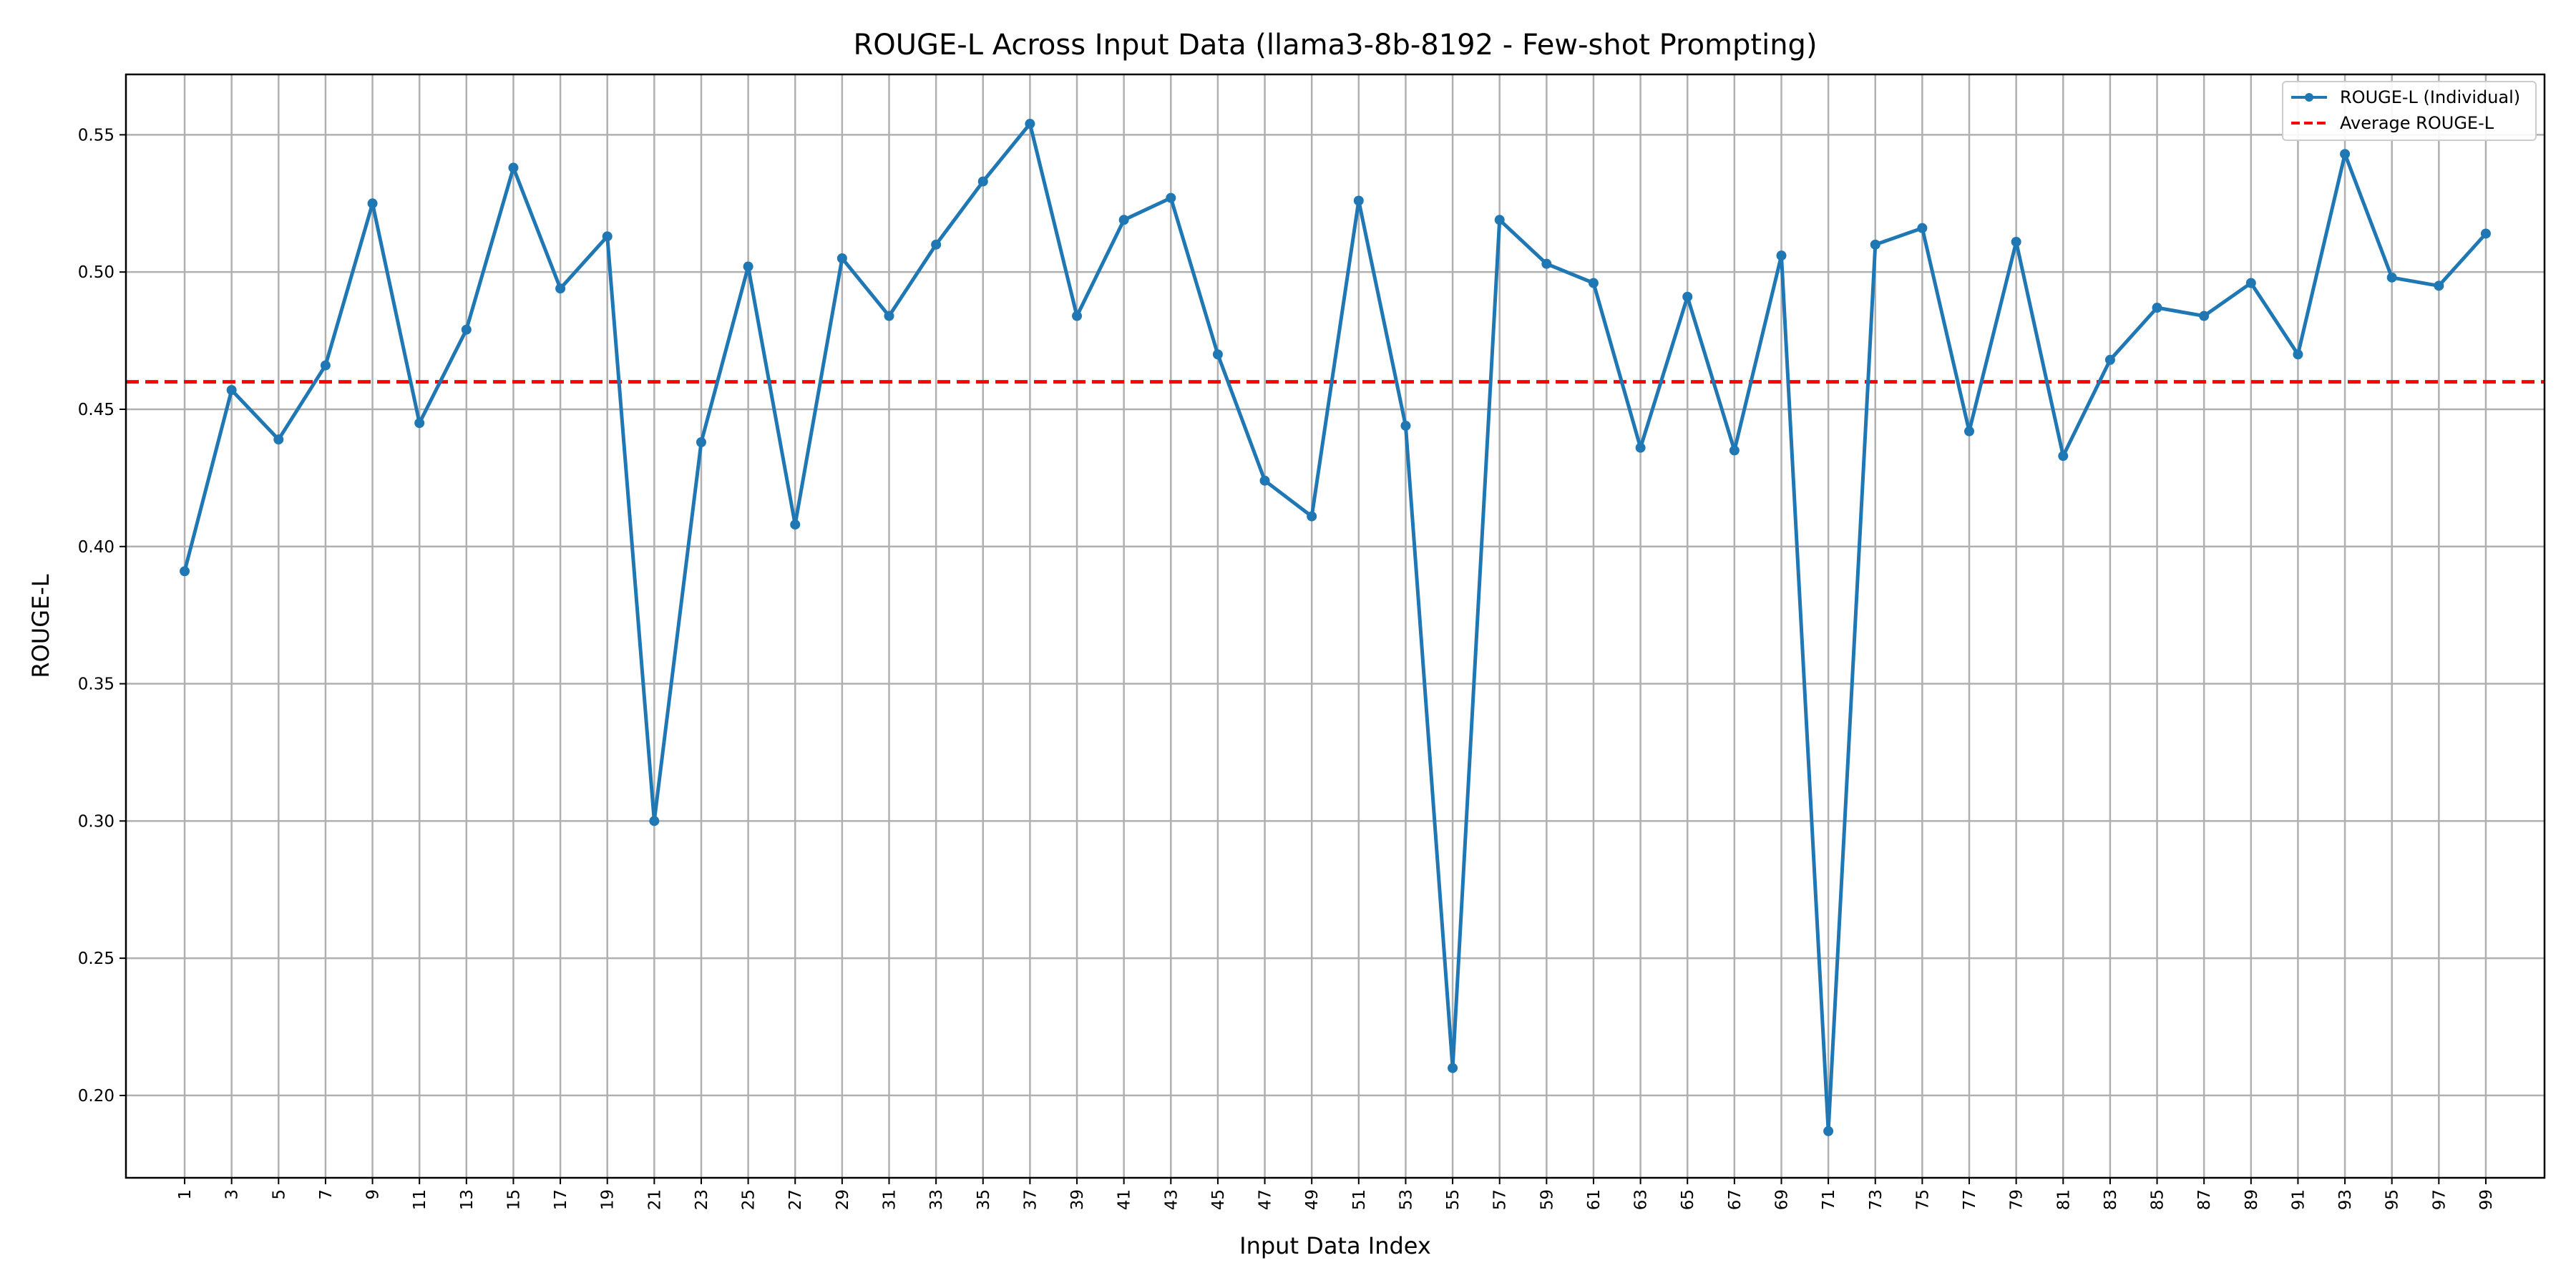  I want to click on x-tick-label: 79, so click(2017, 1199).